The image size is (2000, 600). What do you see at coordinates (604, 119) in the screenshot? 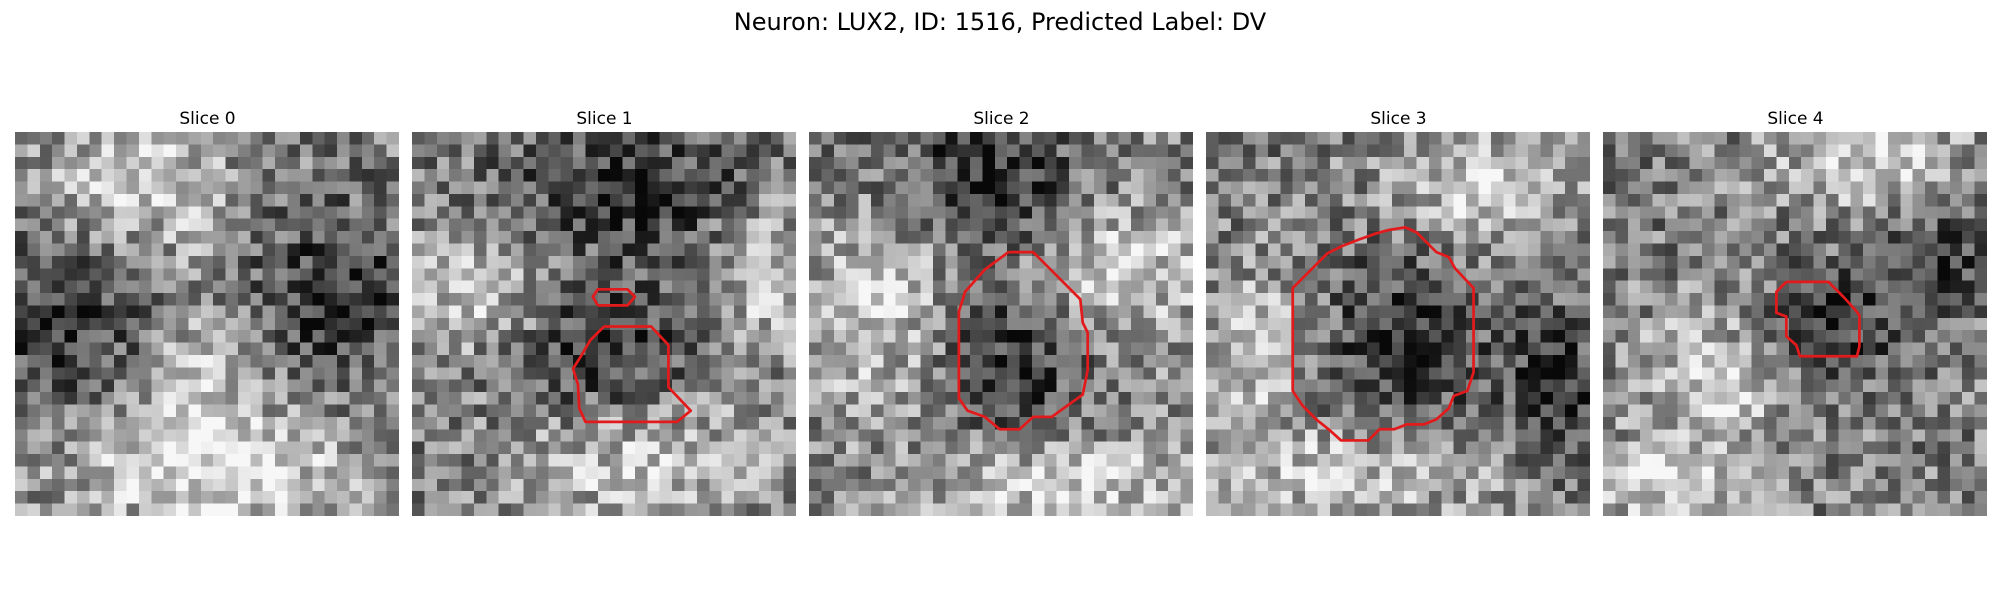
I see `panel-title: Slice 1` at bounding box center [604, 119].